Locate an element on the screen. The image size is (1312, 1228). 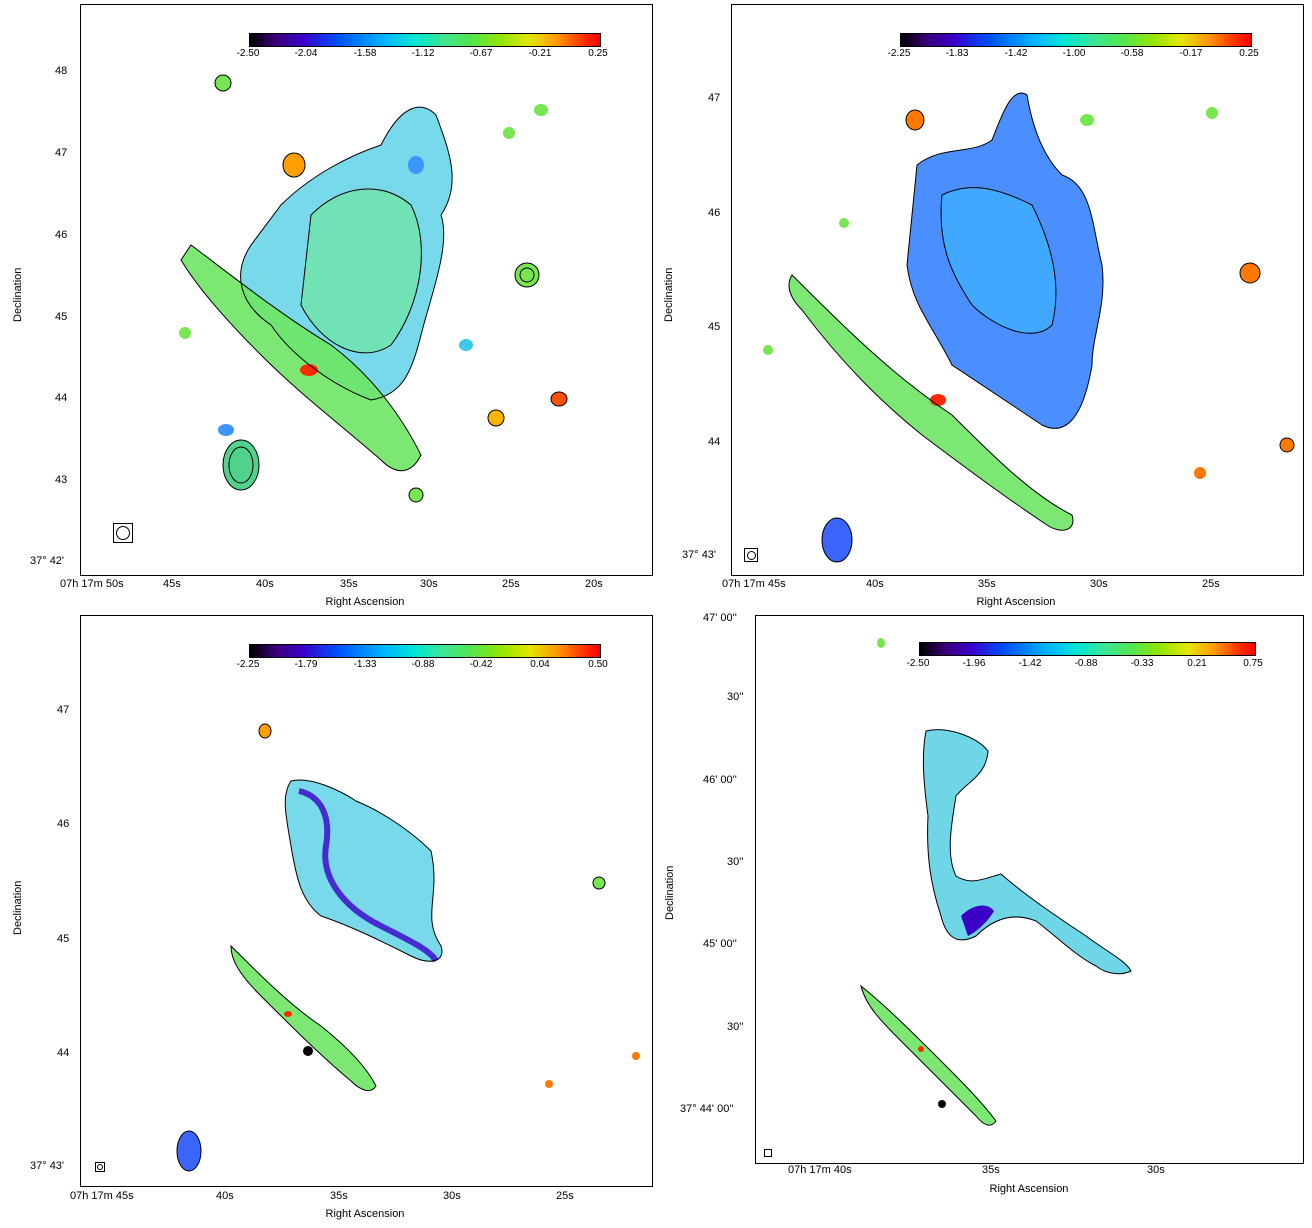
colorbar-tick: -1.58 is located at coordinates (365, 53).